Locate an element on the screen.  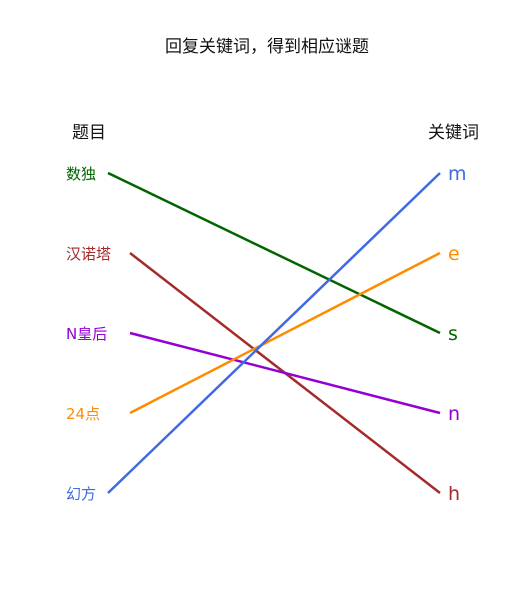
keyword-list: m e s n h is located at coordinates (457, 334).